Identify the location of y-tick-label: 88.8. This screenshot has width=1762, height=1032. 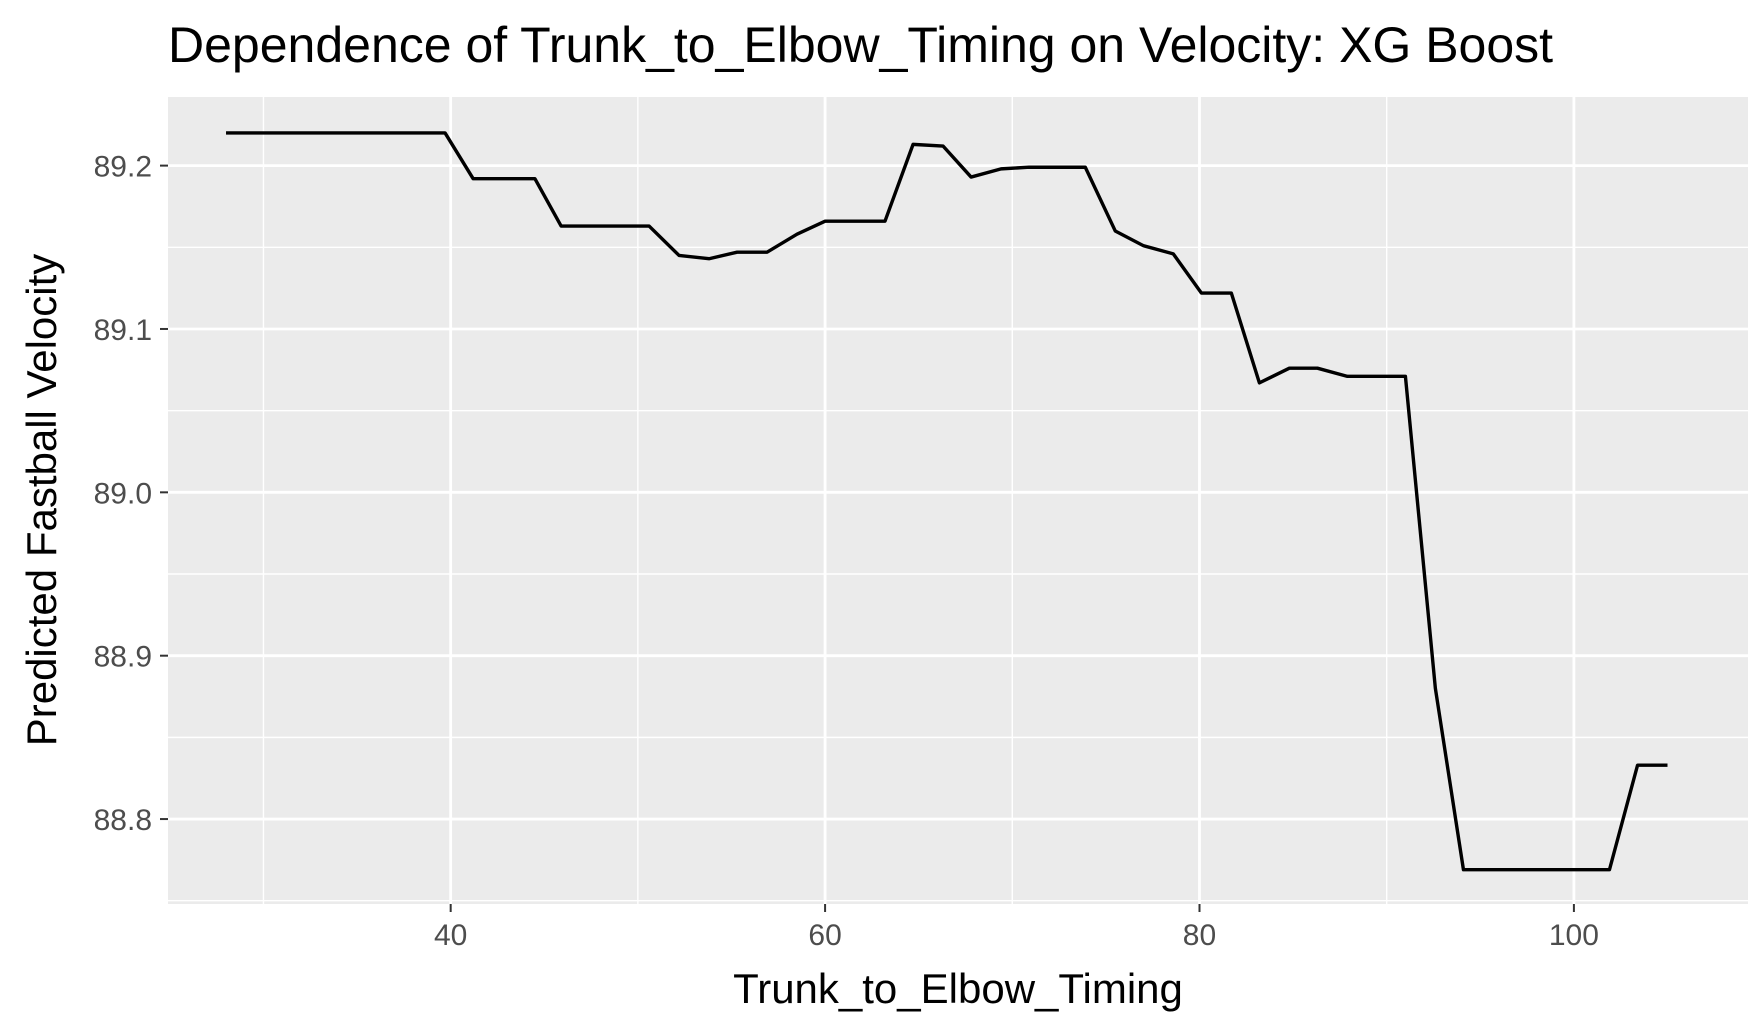
(123, 820).